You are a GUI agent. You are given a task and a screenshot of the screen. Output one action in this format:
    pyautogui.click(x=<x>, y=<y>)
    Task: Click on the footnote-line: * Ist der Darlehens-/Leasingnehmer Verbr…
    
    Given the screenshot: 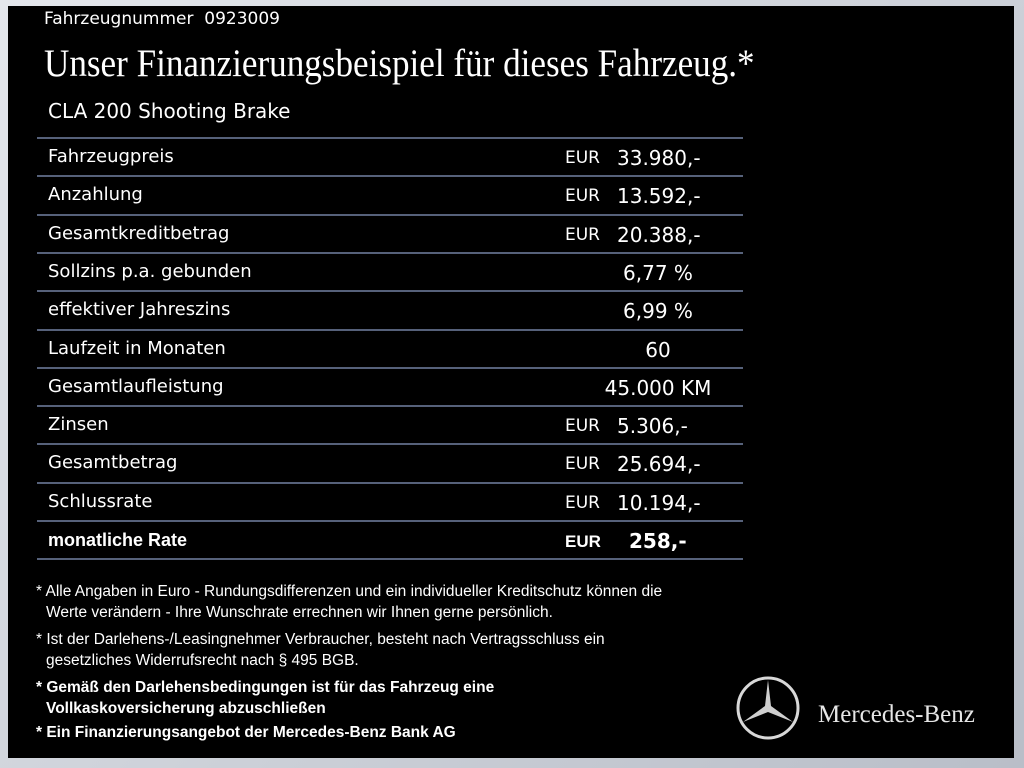 What is the action you would take?
    pyautogui.click(x=320, y=639)
    